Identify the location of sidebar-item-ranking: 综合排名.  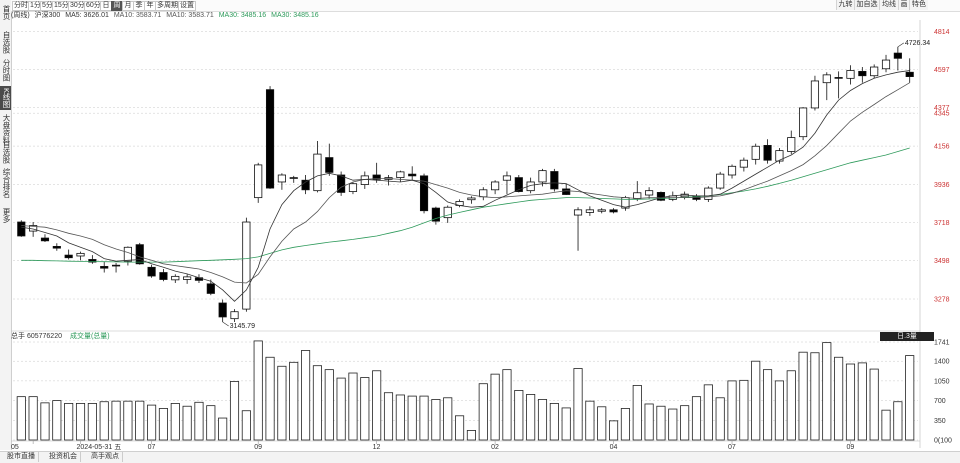
(6, 183).